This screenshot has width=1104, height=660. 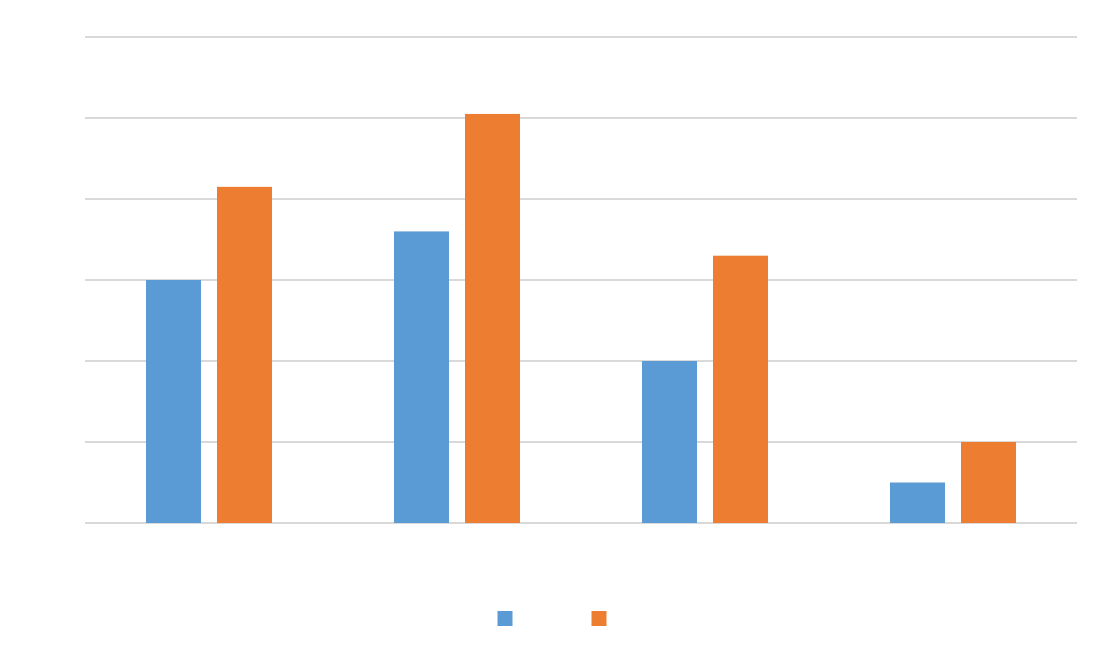 What do you see at coordinates (552, 618) in the screenshot?
I see `legend` at bounding box center [552, 618].